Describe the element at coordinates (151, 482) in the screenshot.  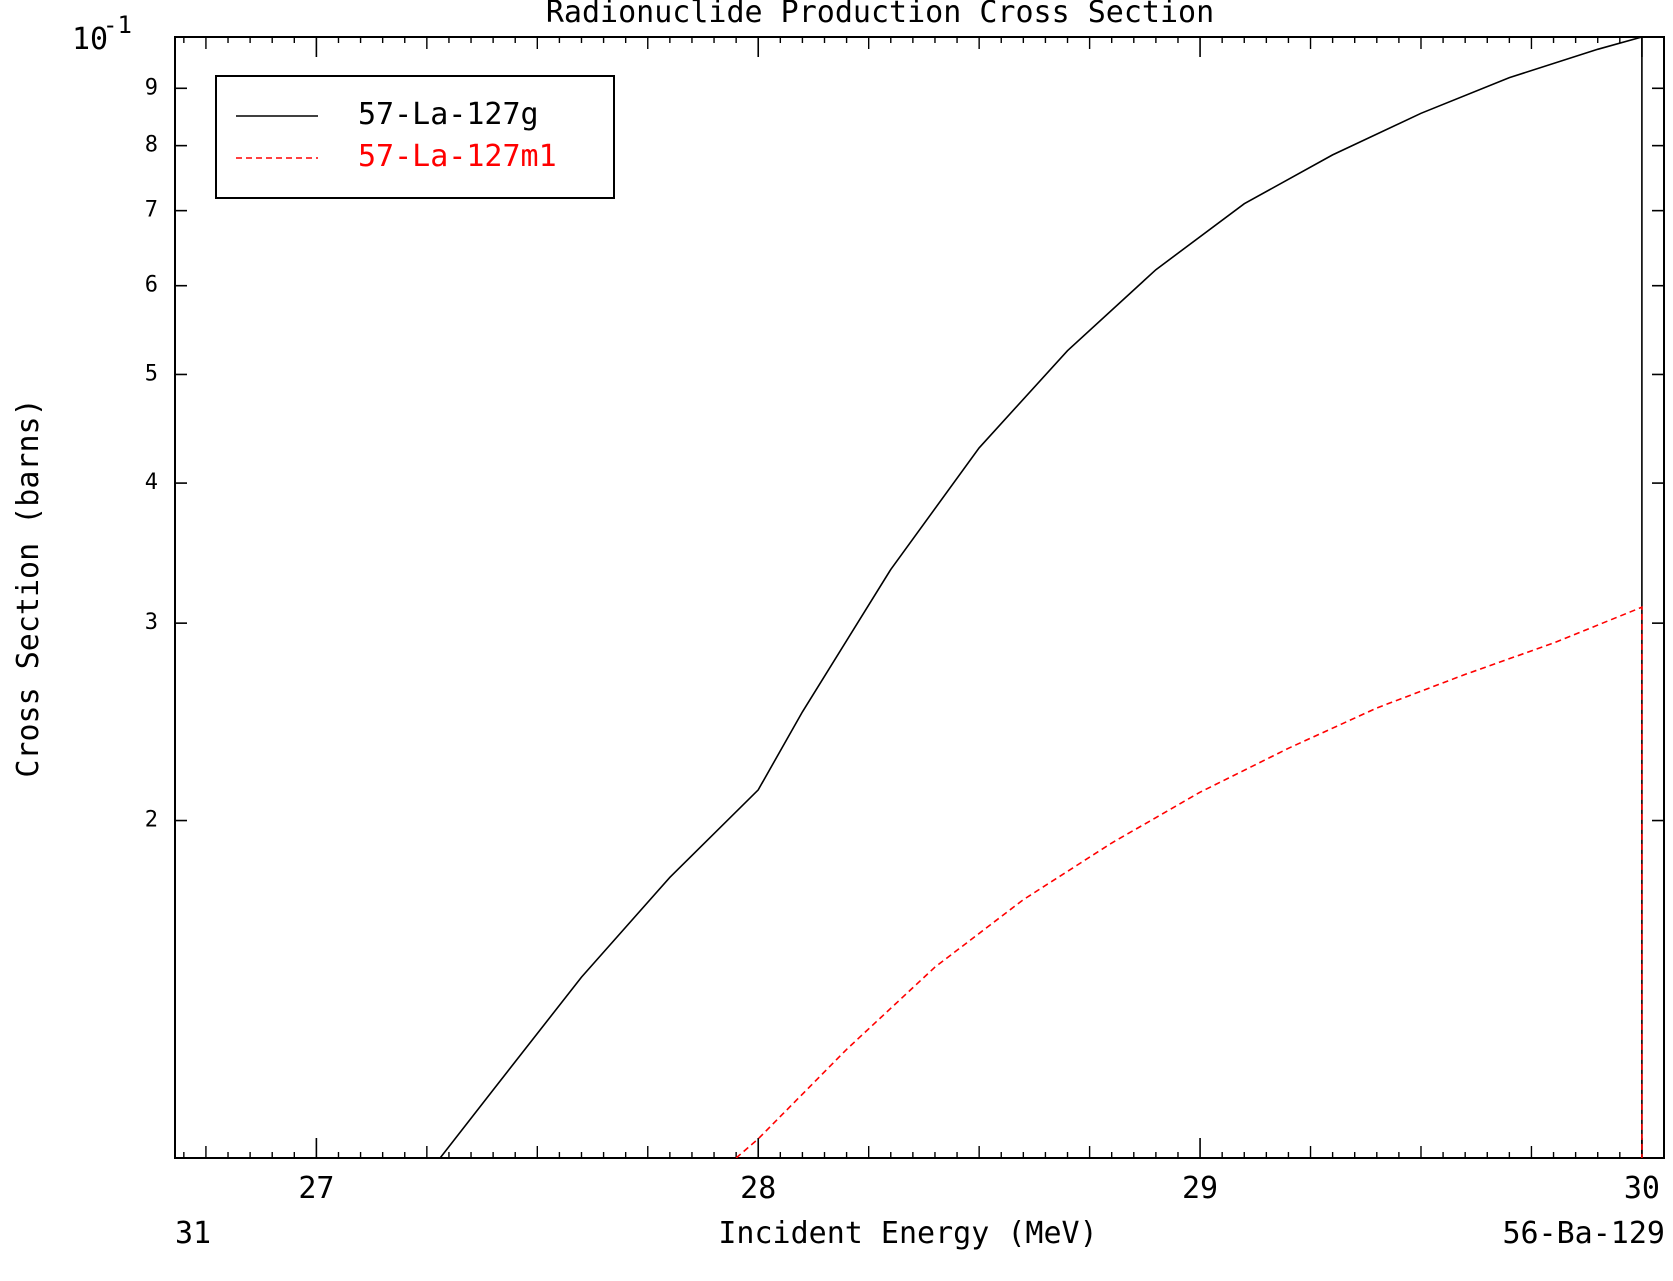
I see `y-tick-label: 4` at that location.